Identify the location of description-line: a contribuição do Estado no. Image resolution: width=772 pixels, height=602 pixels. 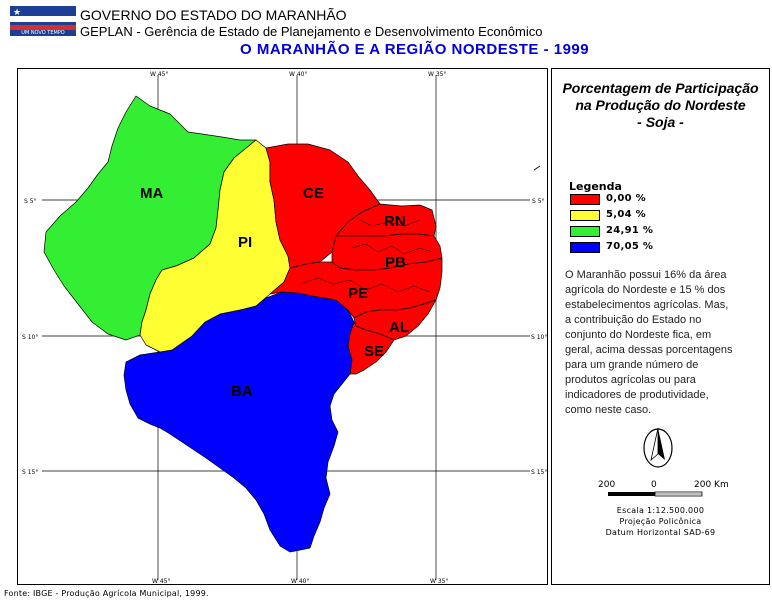
(633, 320).